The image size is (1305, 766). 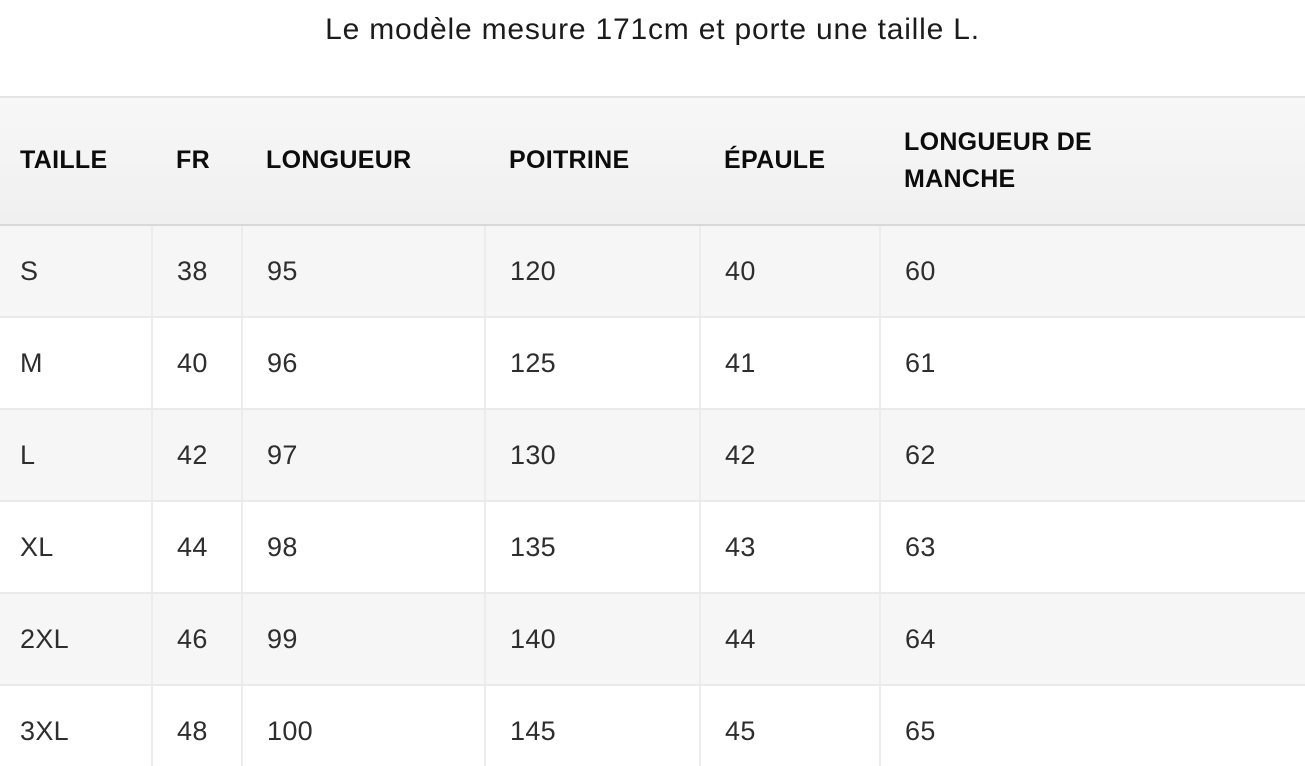 What do you see at coordinates (76, 639) in the screenshot?
I see `cell-size: 2XL` at bounding box center [76, 639].